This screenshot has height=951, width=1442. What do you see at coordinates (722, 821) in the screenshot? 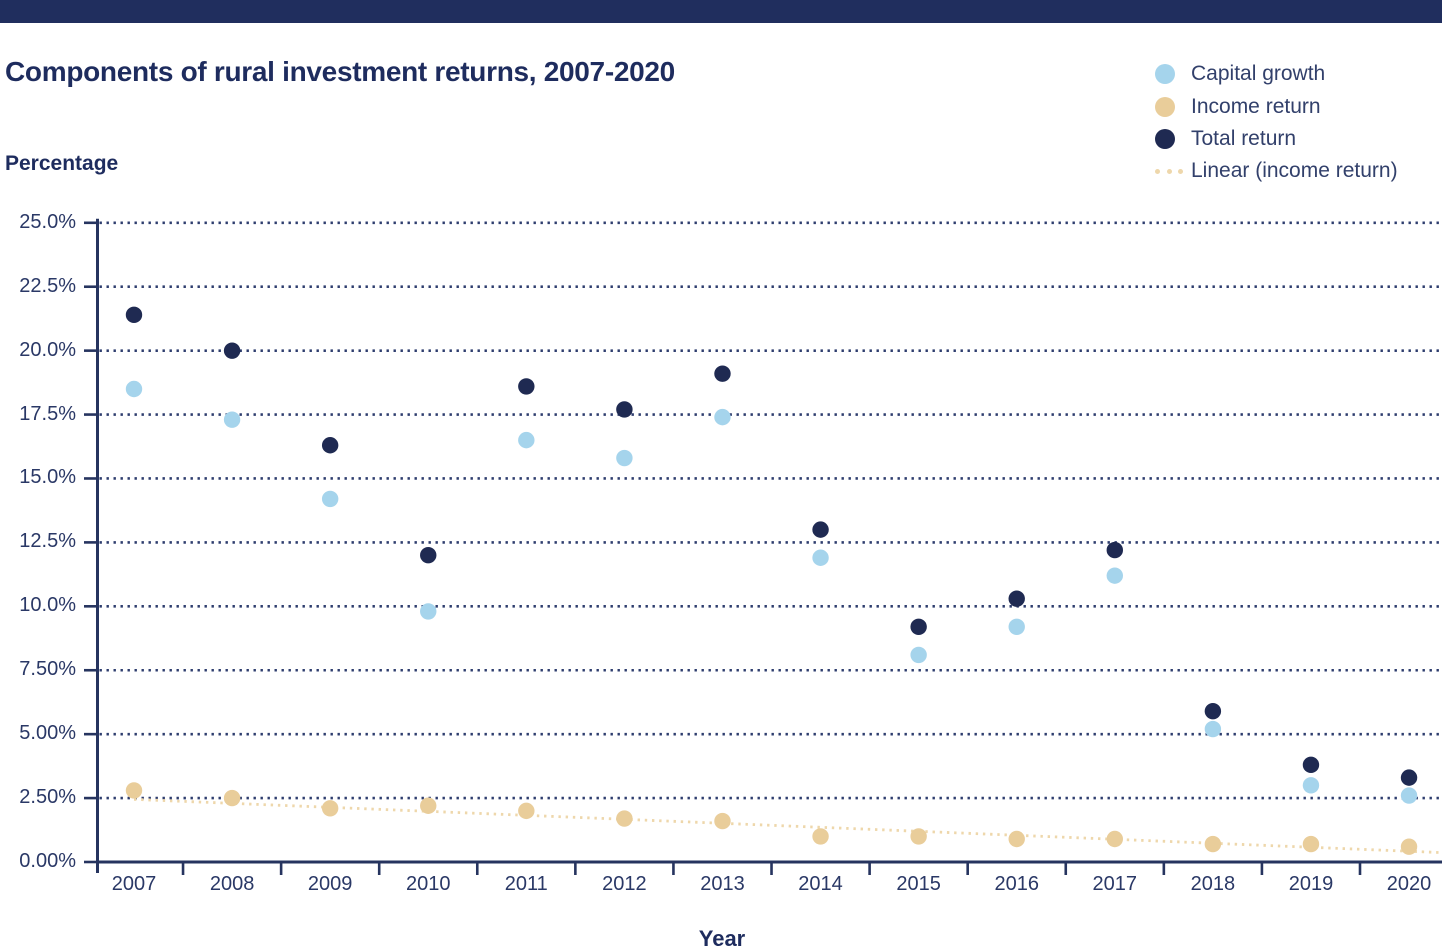
I see `income-return-dot-2013` at bounding box center [722, 821].